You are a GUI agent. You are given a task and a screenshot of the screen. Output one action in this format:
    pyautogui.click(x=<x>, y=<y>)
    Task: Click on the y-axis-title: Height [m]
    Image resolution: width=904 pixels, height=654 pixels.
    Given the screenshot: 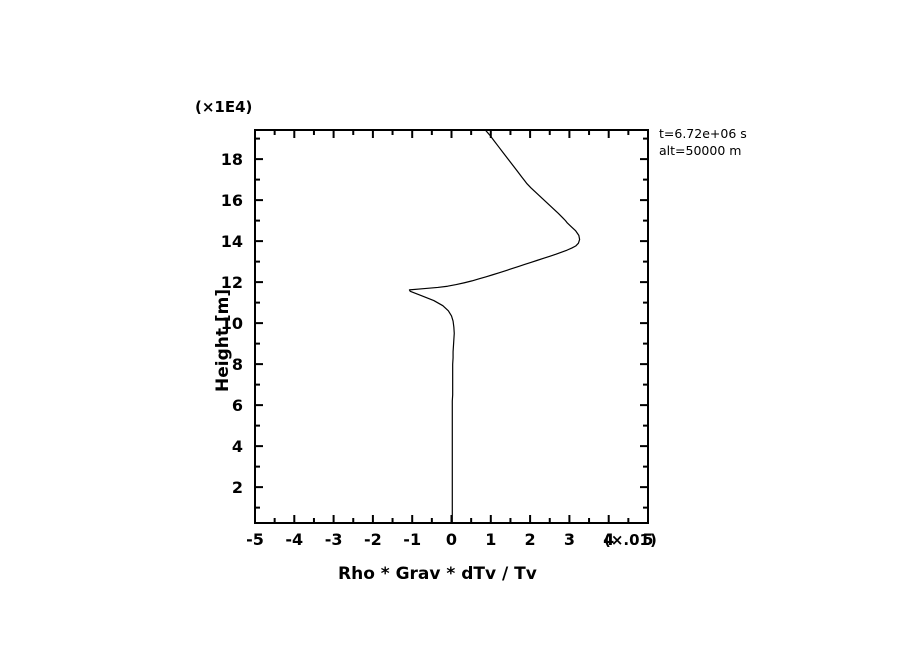 What is the action you would take?
    pyautogui.click(x=223, y=340)
    